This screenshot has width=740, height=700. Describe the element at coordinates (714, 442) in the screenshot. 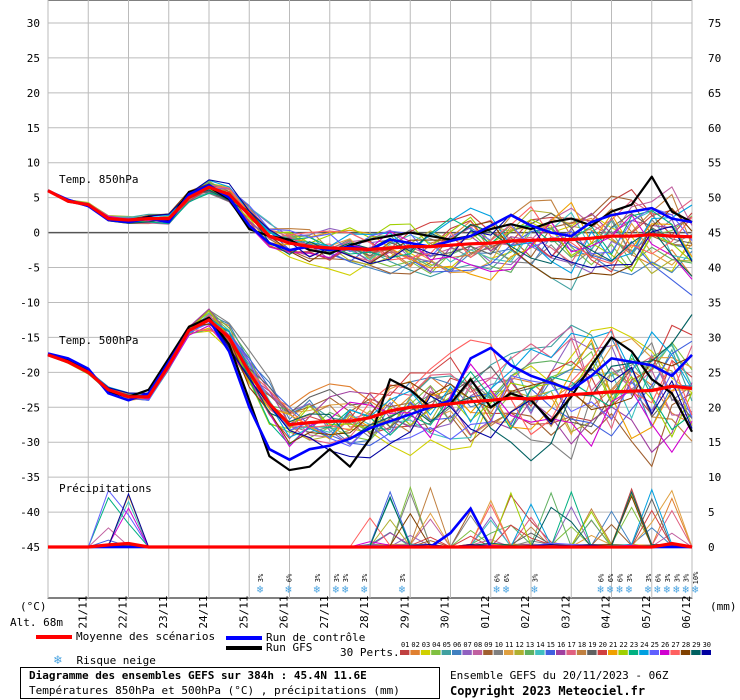

I see `right-tick-label: 15` at that location.